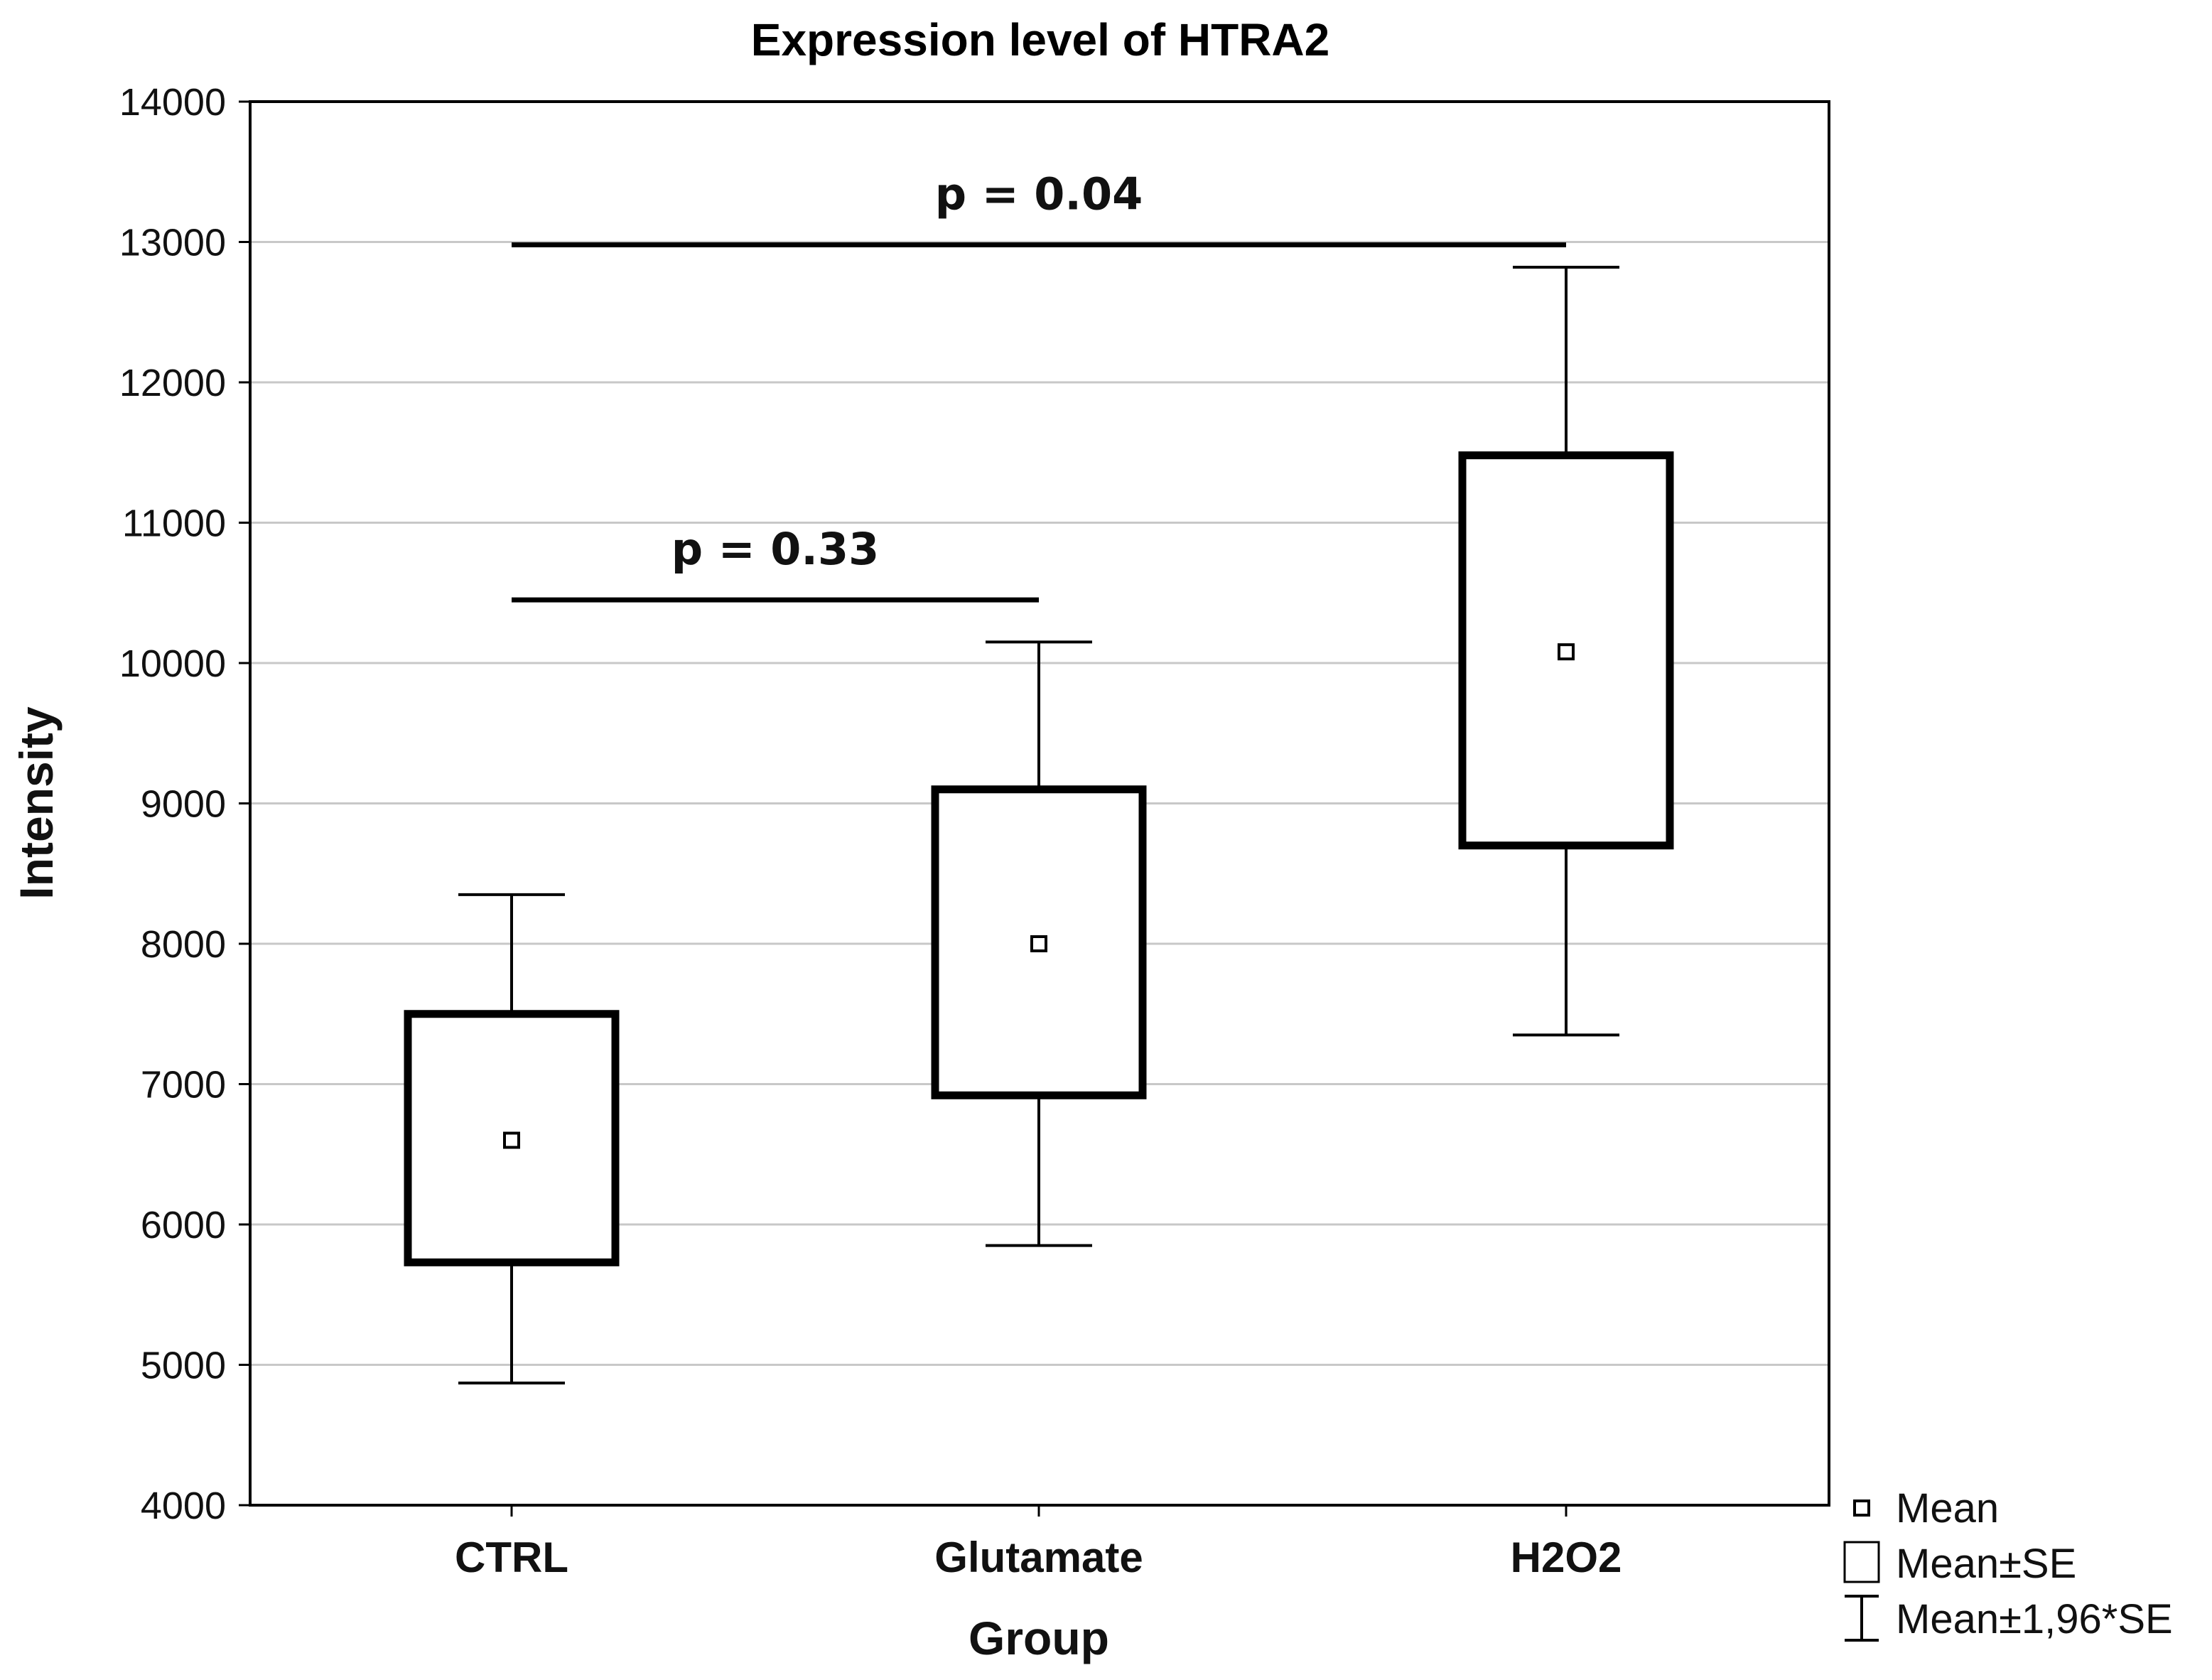  I want to click on significance-annotations: p = 0.33 p = 0.04, so click(1039, 385).